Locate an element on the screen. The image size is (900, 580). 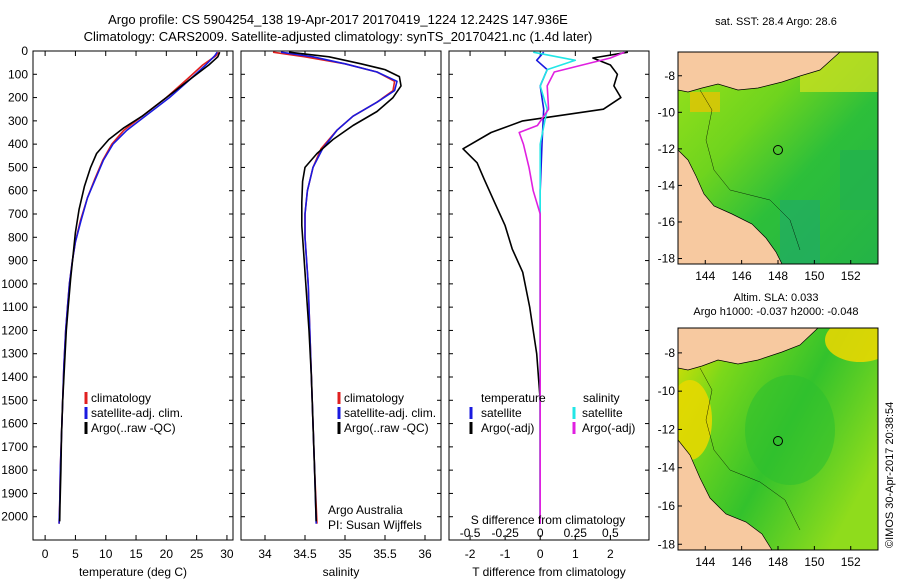
legend-header-salinity: salinity is located at coordinates (601, 398).